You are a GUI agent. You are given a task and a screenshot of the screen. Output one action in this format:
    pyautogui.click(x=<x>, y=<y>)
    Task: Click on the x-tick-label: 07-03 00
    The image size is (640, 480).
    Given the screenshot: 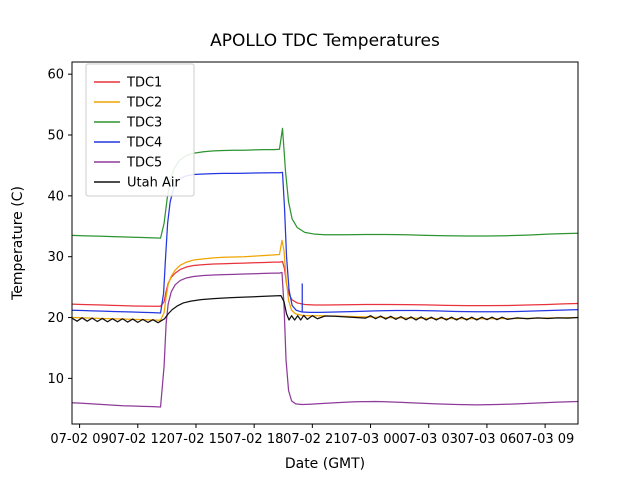 What is the action you would take?
    pyautogui.click(x=370, y=439)
    